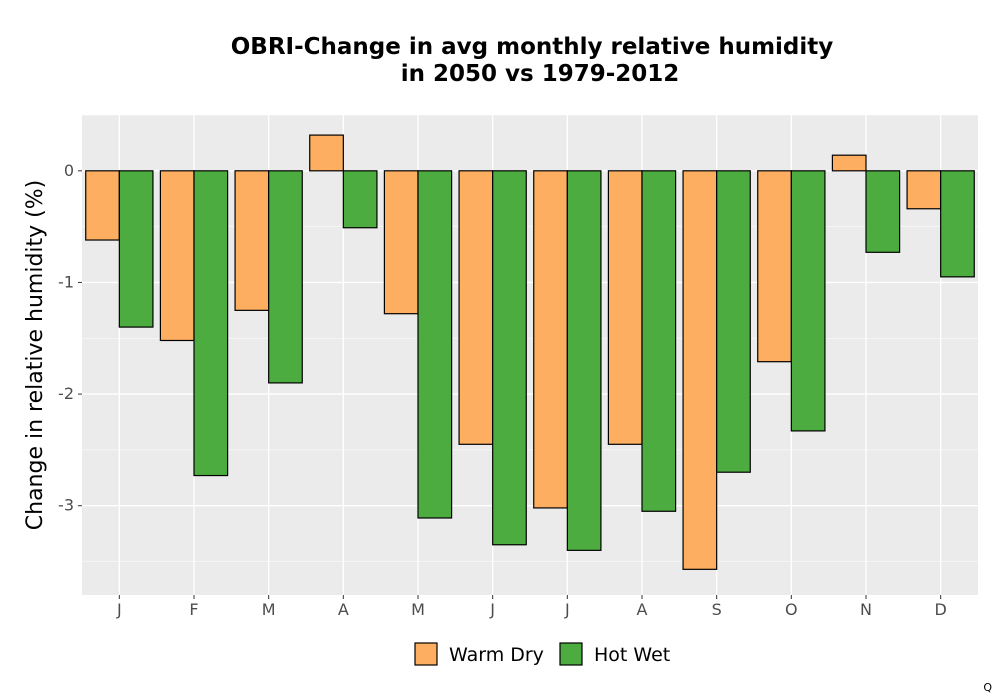  What do you see at coordinates (987, 687) in the screenshot?
I see `corner-mark: Q` at bounding box center [987, 687].